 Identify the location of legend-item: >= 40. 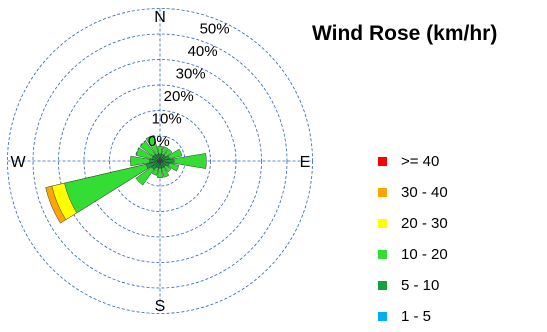
(413, 161).